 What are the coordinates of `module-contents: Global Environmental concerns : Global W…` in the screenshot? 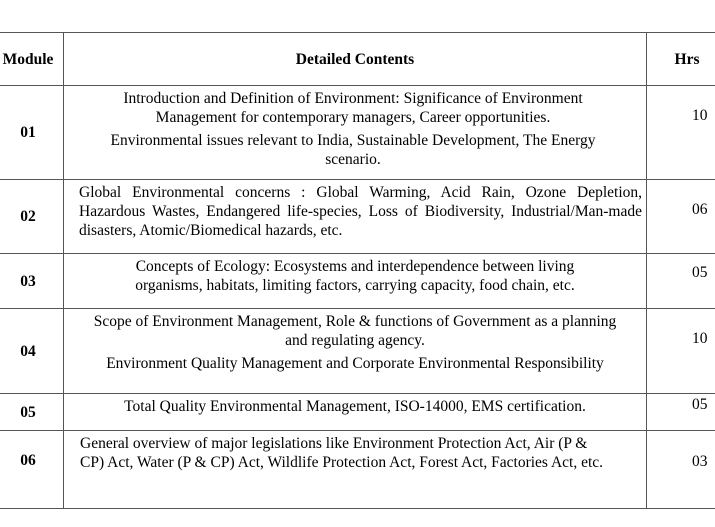 It's located at (355, 216).